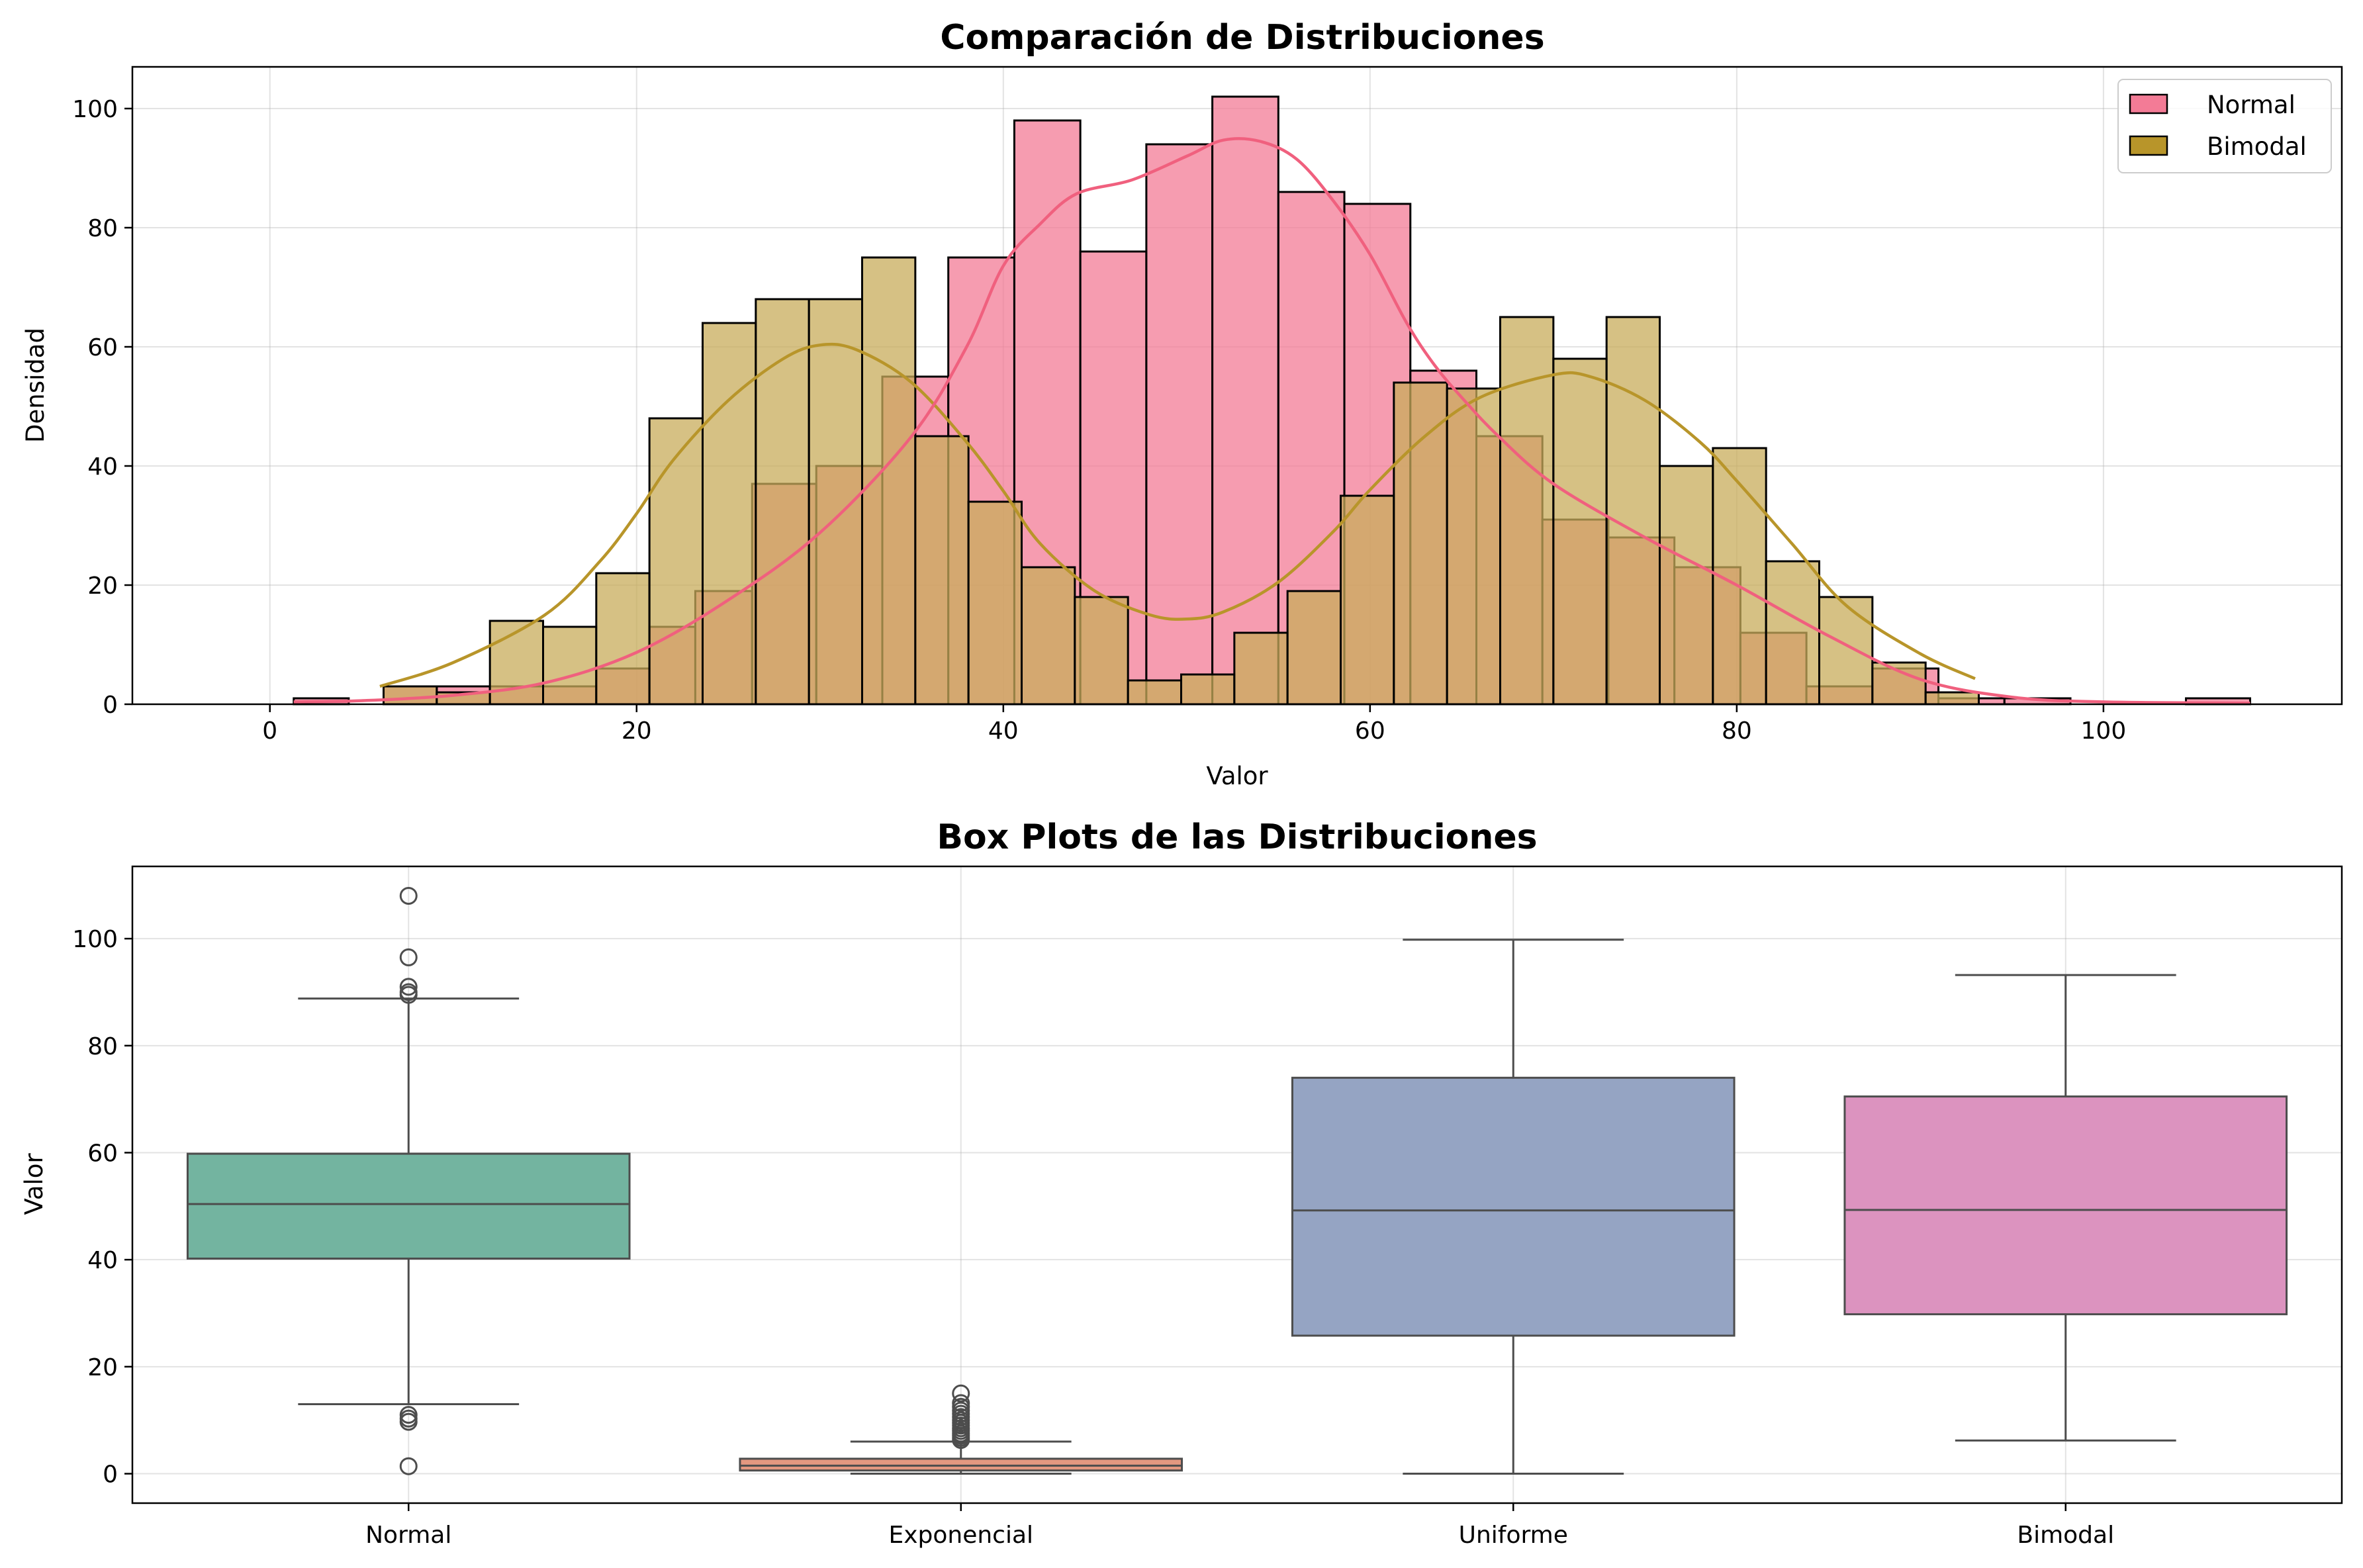 Image resolution: width=2363 pixels, height=1568 pixels. What do you see at coordinates (1513, 1535) in the screenshot?
I see `box-x-tick-label-uniforme: Uniforme` at bounding box center [1513, 1535].